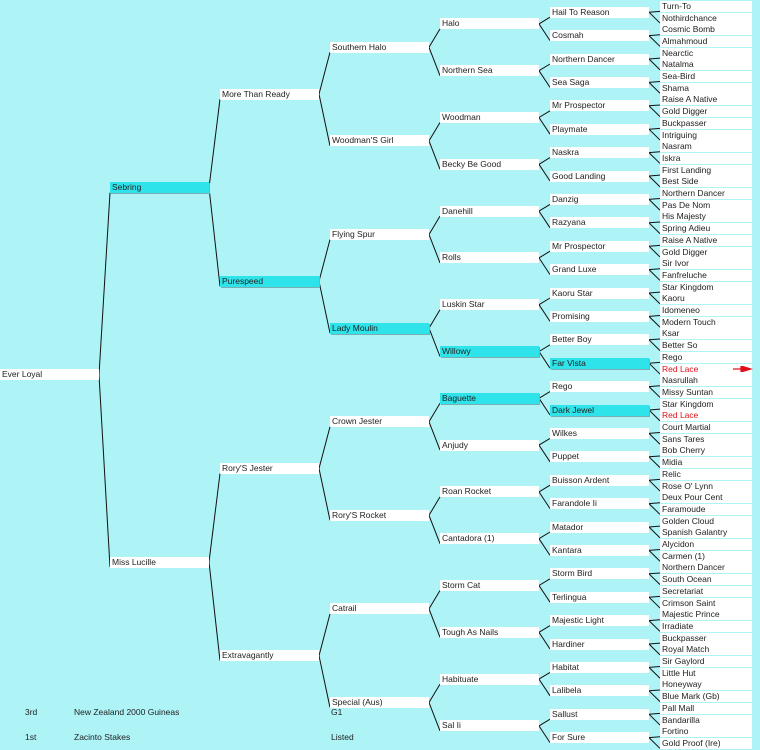 Image resolution: width=760 pixels, height=750 pixels. Describe the element at coordinates (489, 398) in the screenshot. I see `ancestor-gen4: Baguette` at that location.